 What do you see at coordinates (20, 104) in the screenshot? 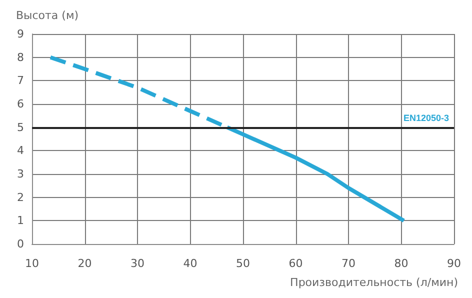
I see `y-tick-label: 6` at bounding box center [20, 104].